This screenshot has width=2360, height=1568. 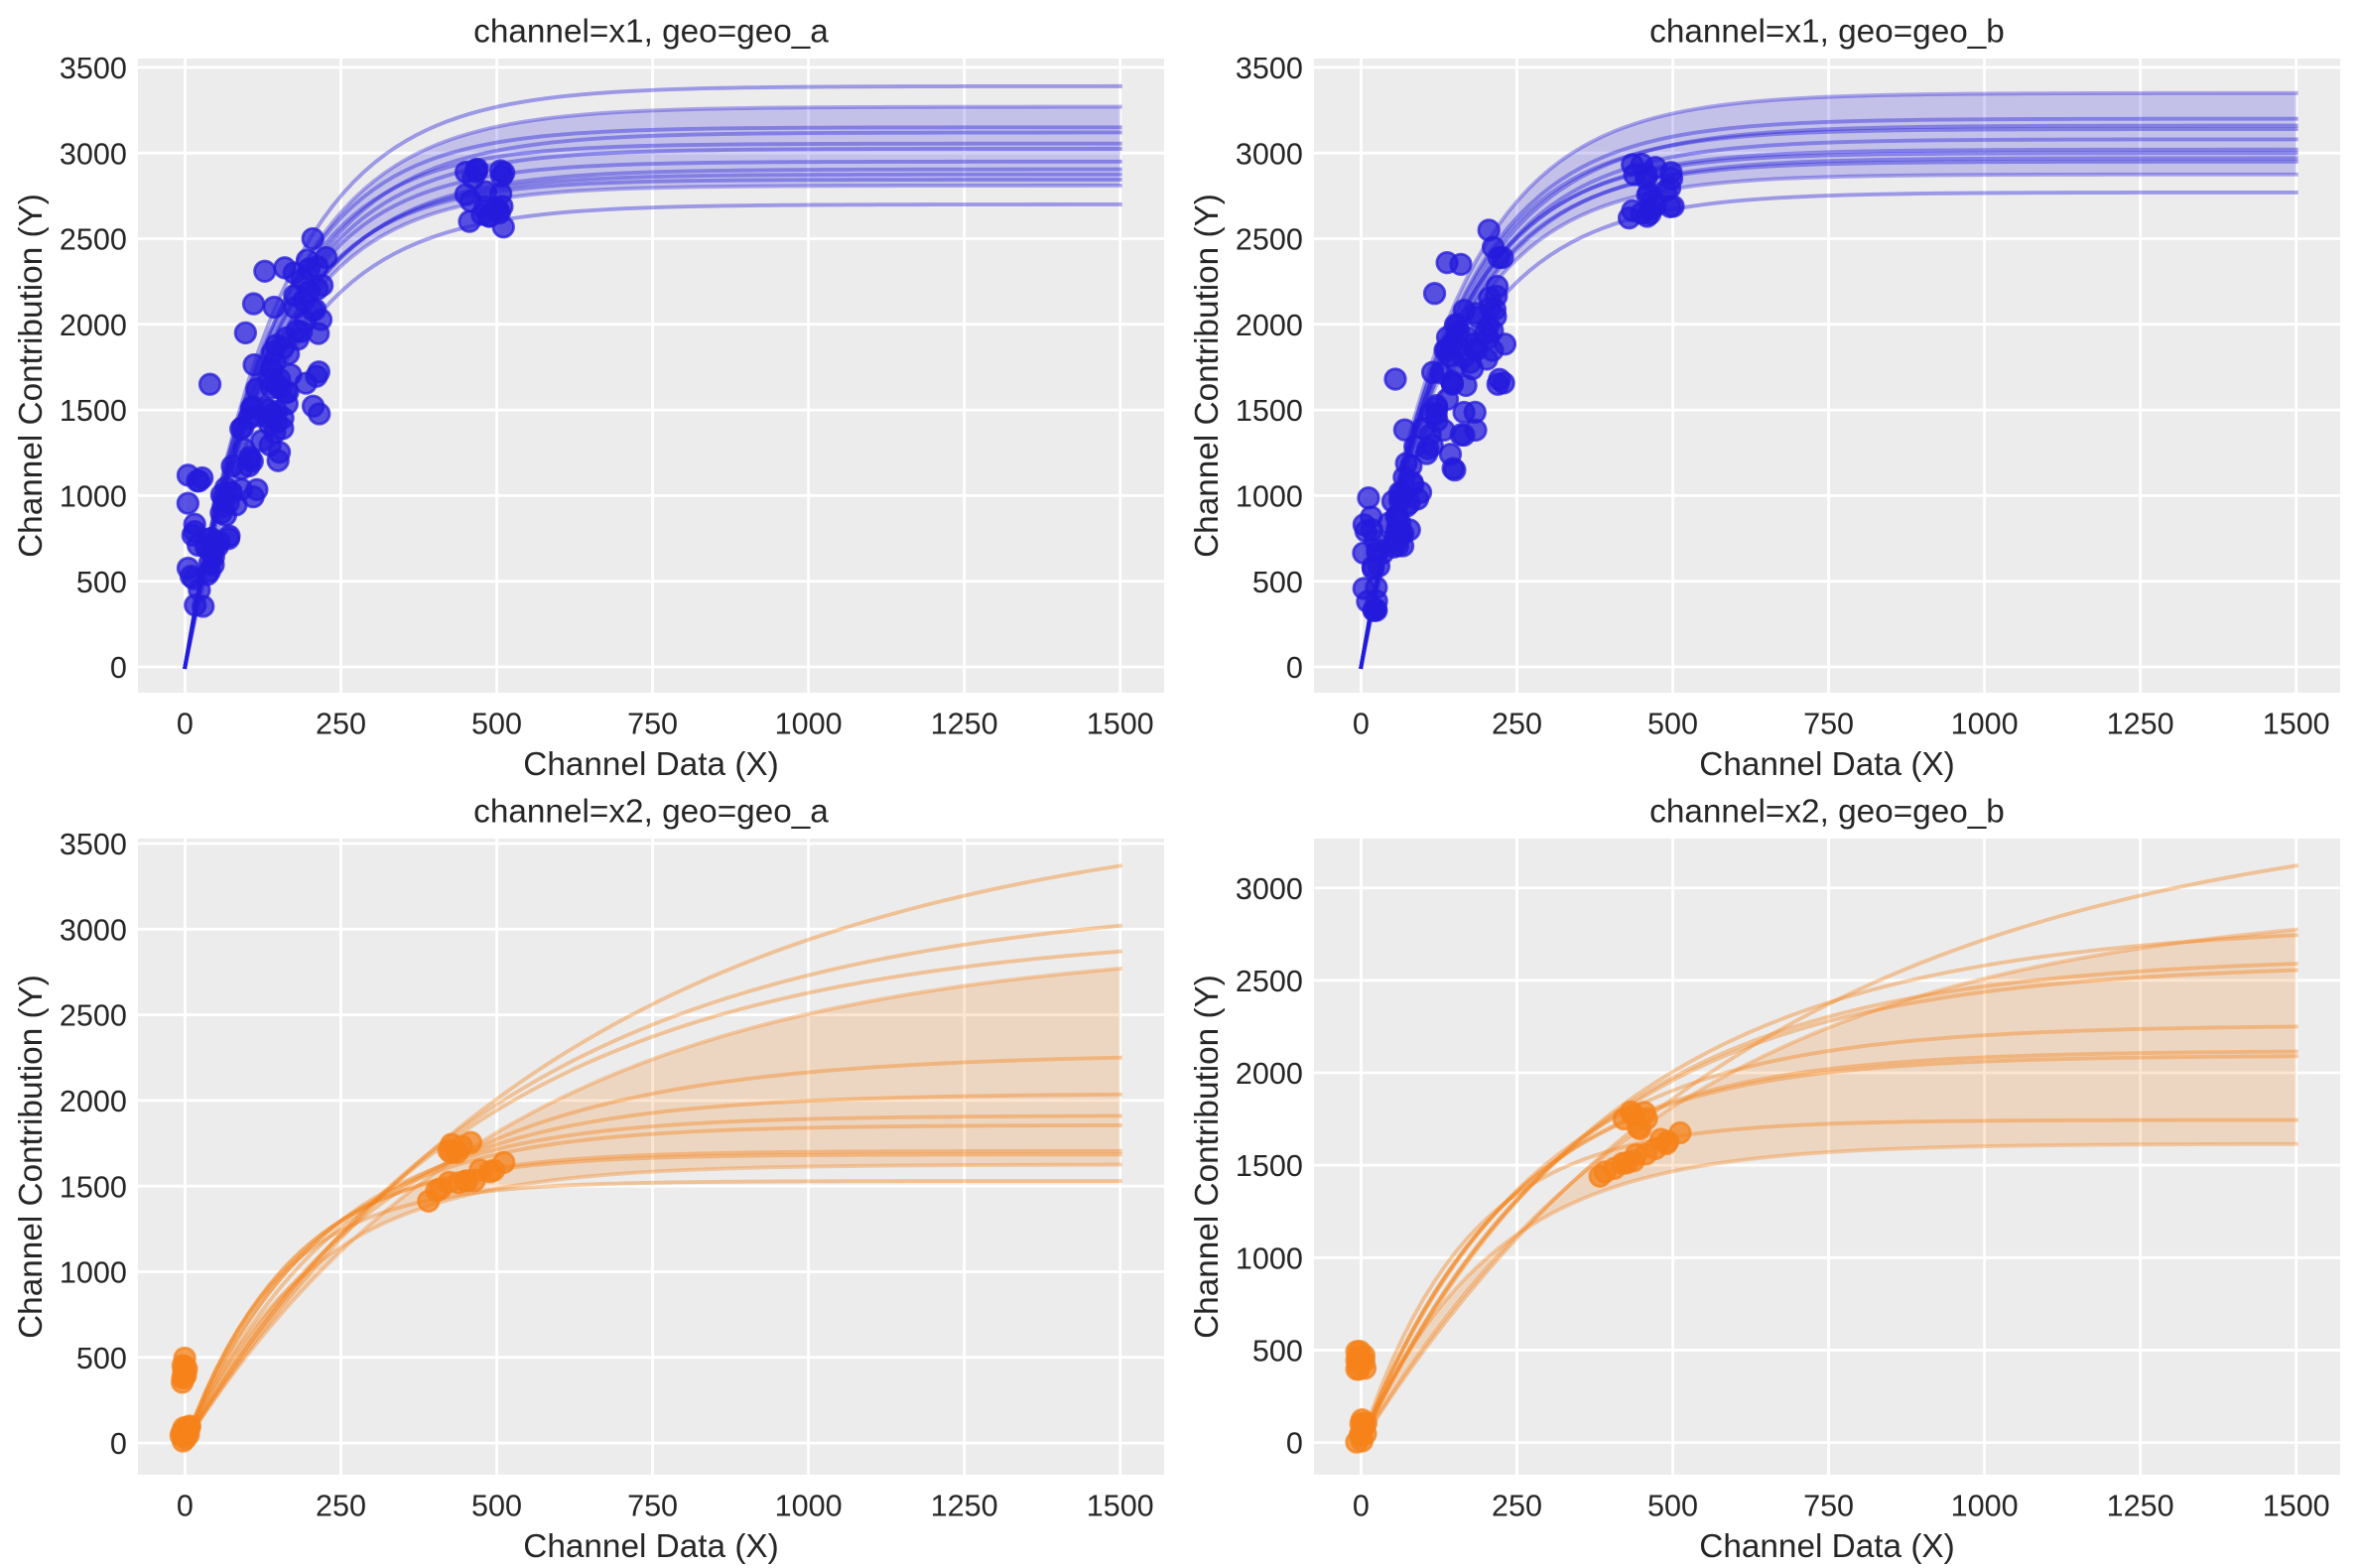 What do you see at coordinates (1827, 31) in the screenshot?
I see `svg-text: channel=x1, geo=geo_b` at bounding box center [1827, 31].